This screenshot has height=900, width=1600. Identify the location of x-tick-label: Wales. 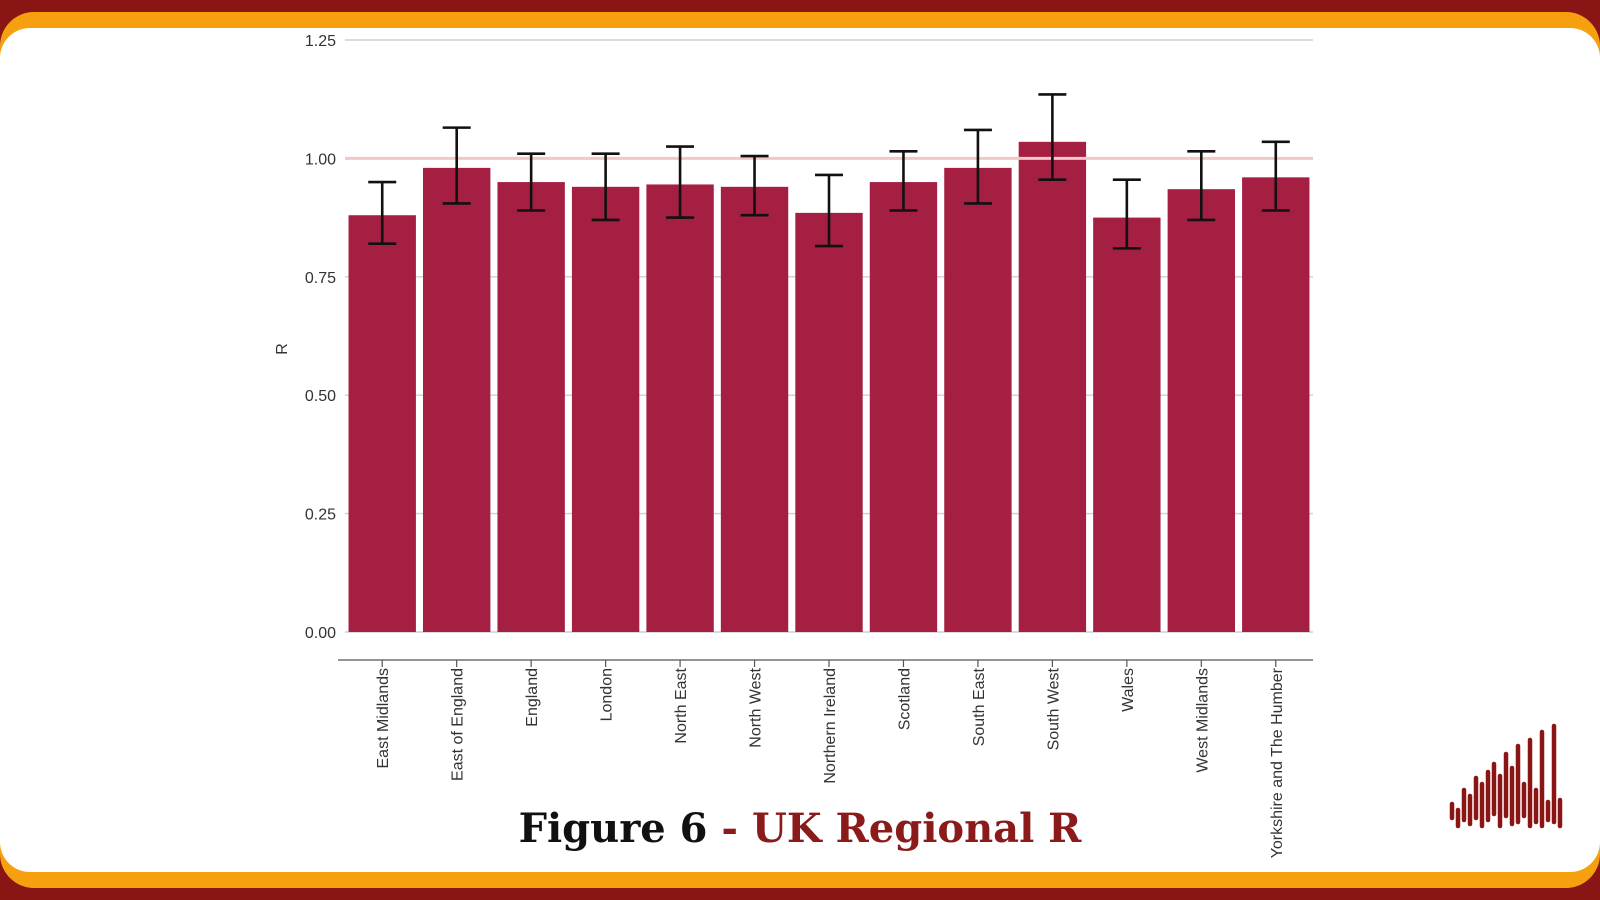
(1128, 690).